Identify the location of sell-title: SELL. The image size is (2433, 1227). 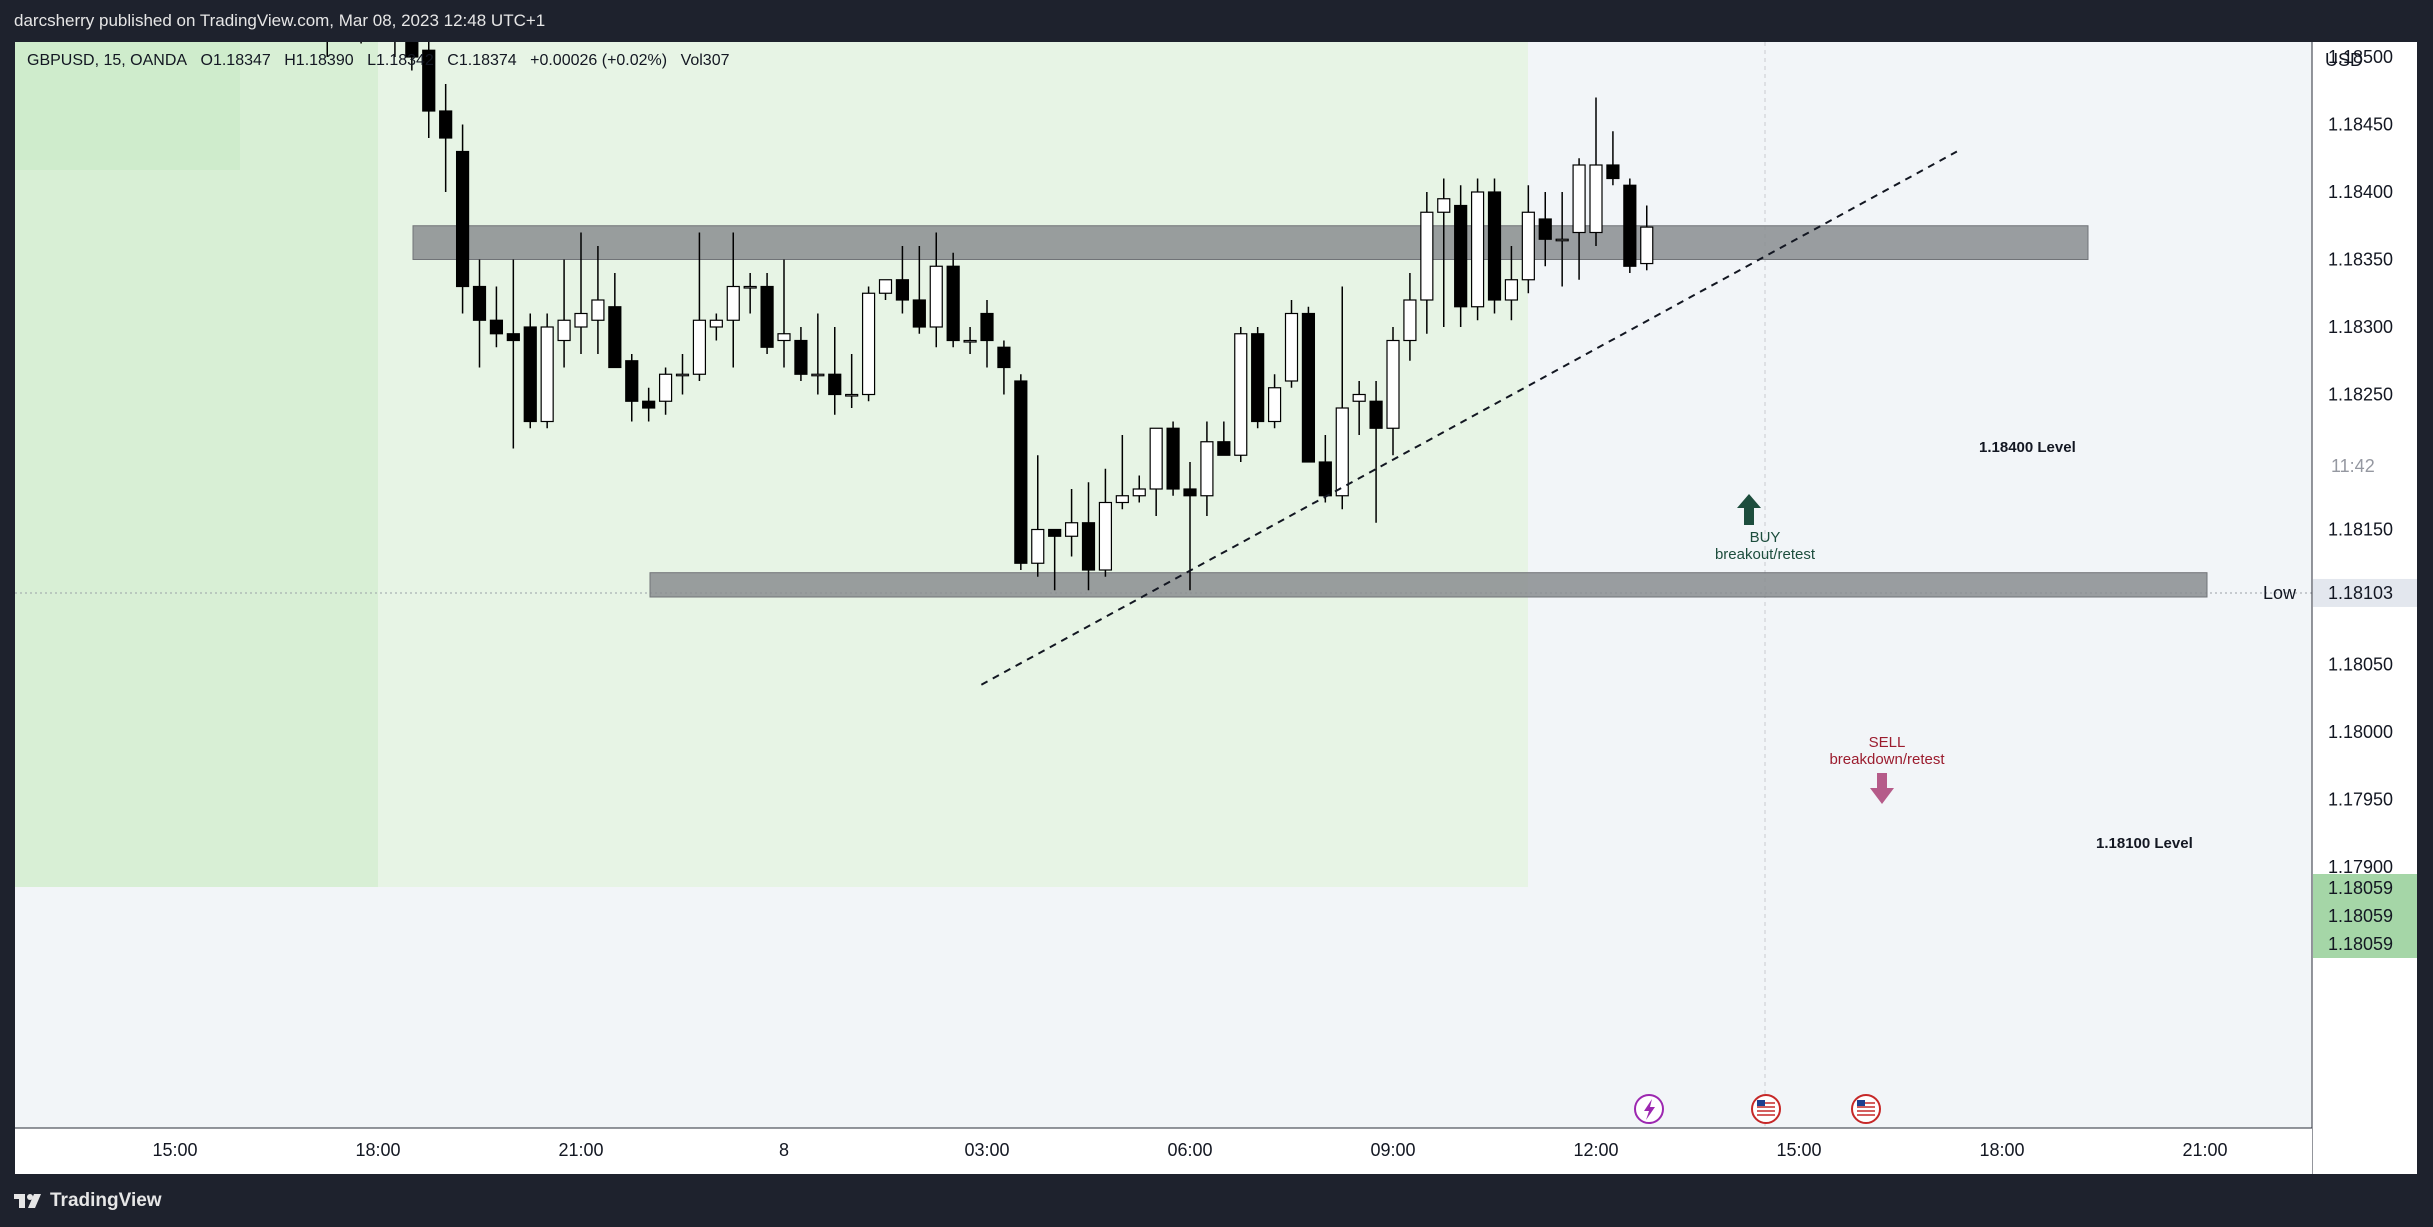
(1887, 742).